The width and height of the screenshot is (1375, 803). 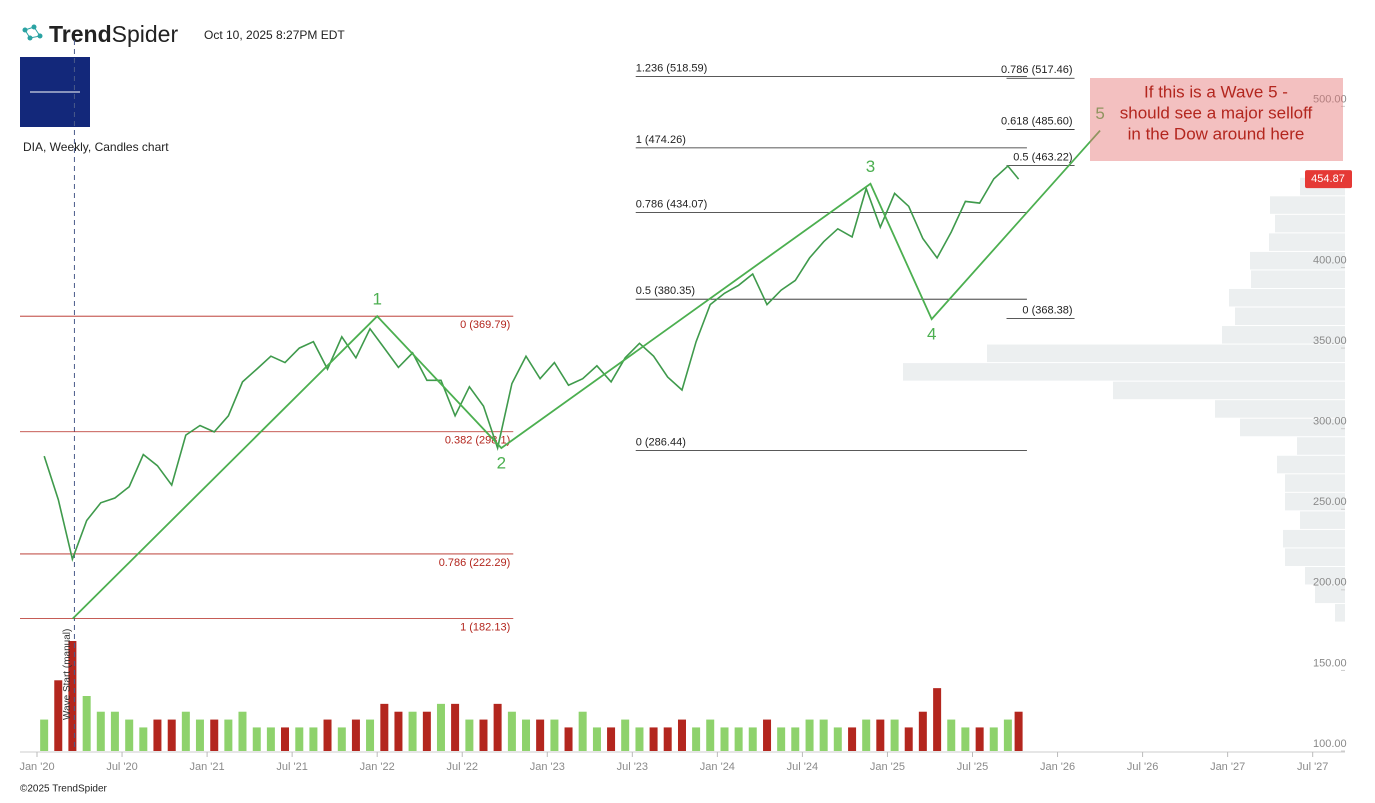 What do you see at coordinates (485, 325) in the screenshot?
I see `fib-label: 0 (369.79)` at bounding box center [485, 325].